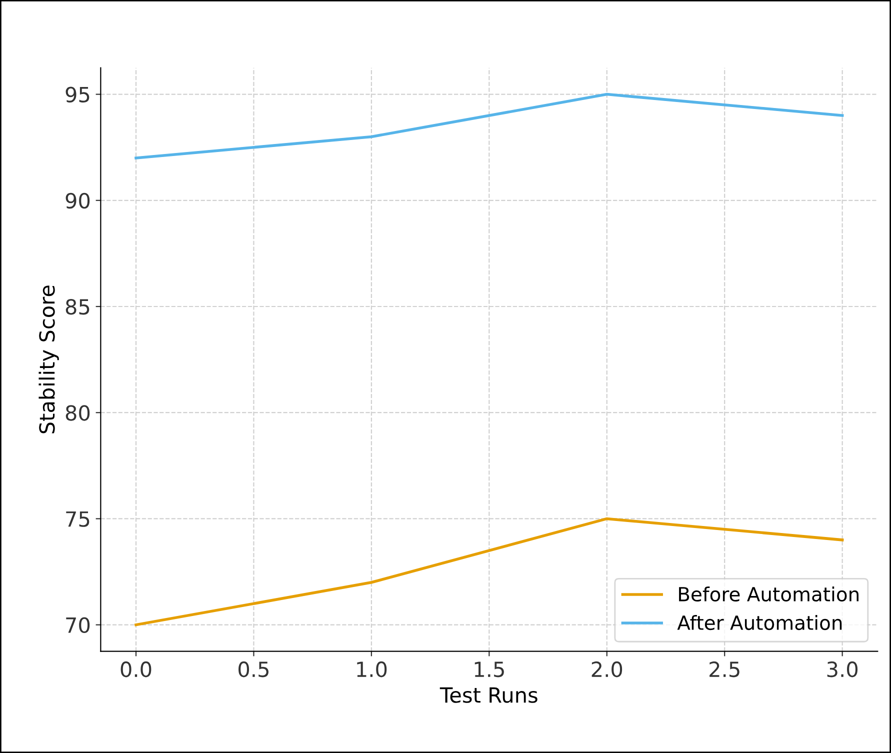  Describe the element at coordinates (48, 360) in the screenshot. I see `y-axis-title: Stability Score` at that location.